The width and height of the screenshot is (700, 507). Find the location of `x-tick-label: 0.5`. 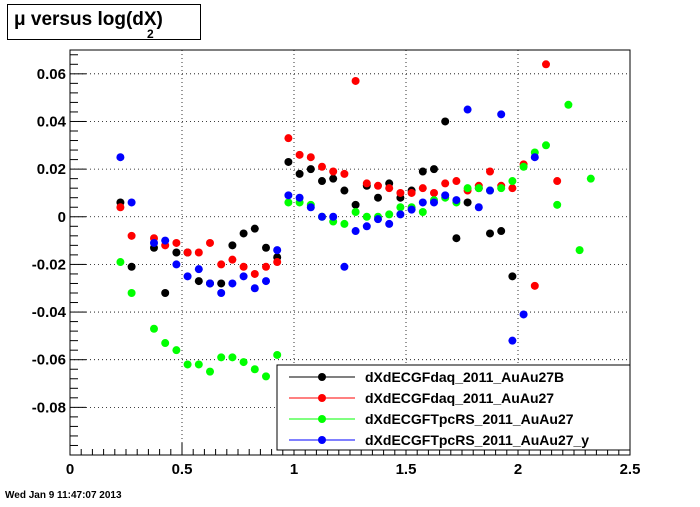

x-tick-label: 0.5 is located at coordinates (182, 469).